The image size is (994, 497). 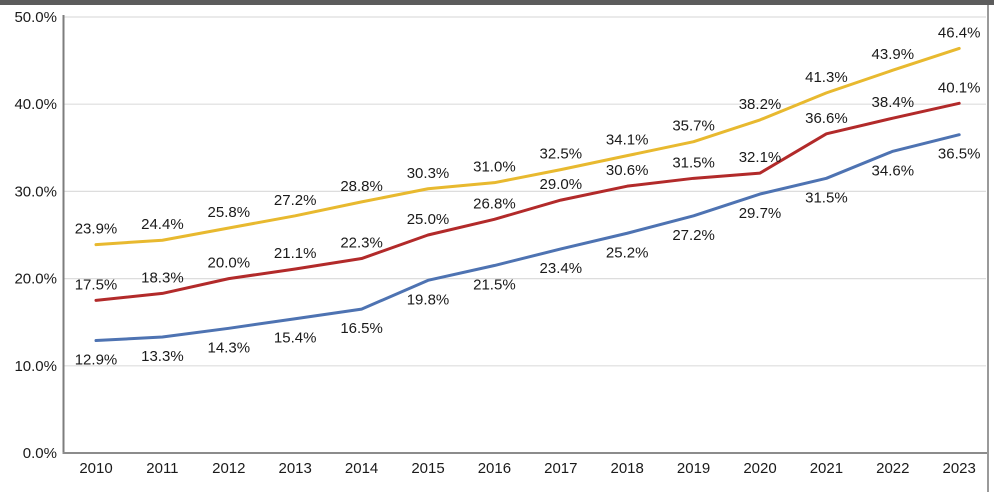 What do you see at coordinates (826, 118) in the screenshot?
I see `data-label-middle-series-red-2021: 36.6%` at bounding box center [826, 118].